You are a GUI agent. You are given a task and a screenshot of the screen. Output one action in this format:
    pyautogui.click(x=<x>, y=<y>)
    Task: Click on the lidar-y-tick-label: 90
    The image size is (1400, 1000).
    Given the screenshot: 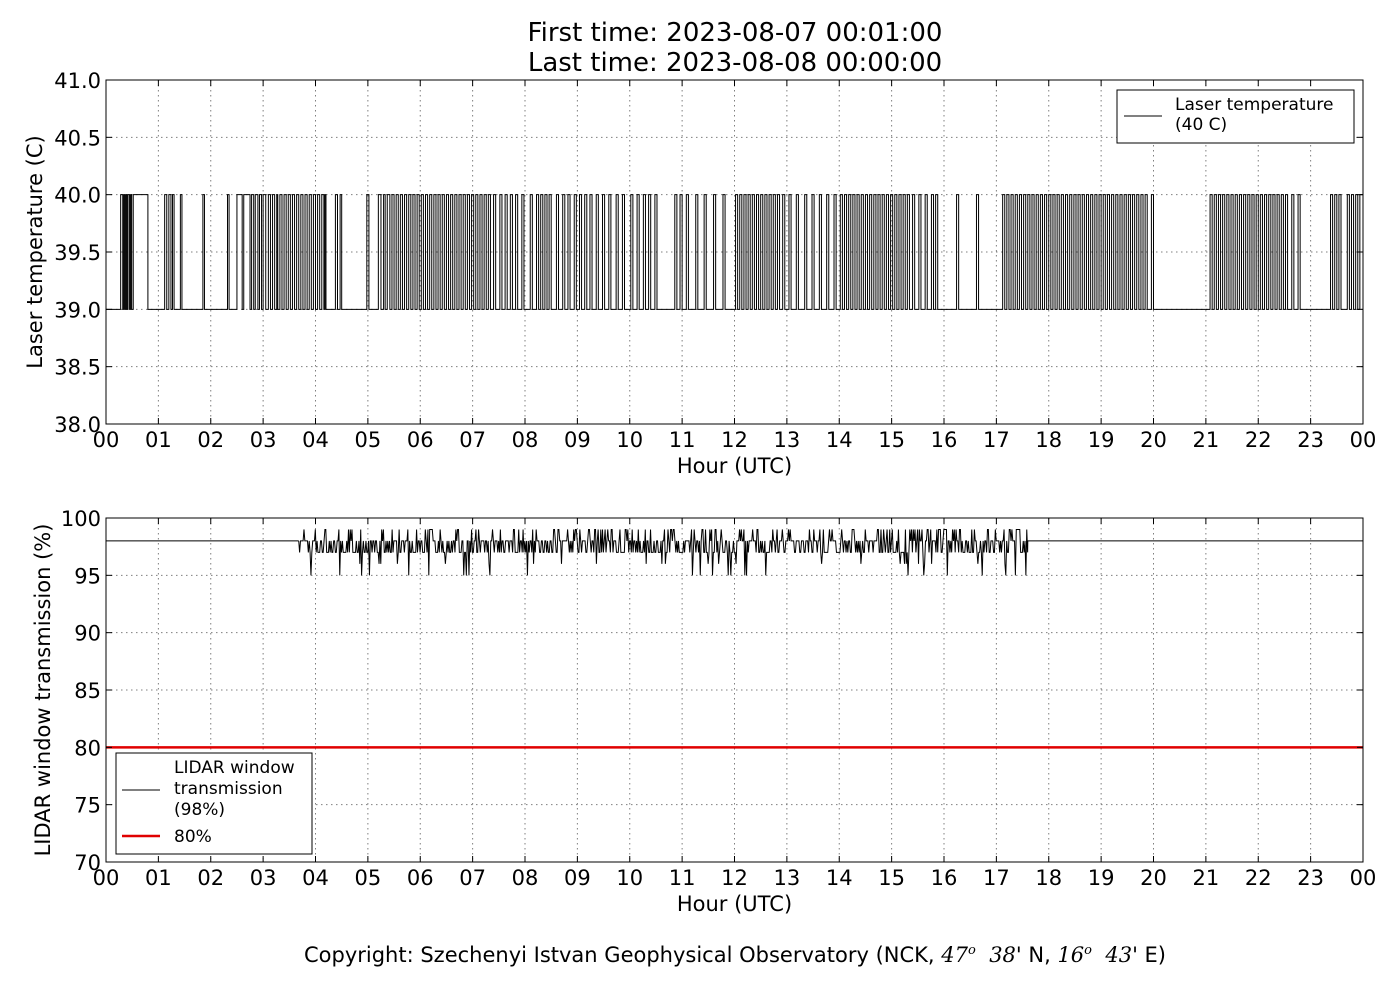 What is the action you would take?
    pyautogui.click(x=87, y=634)
    